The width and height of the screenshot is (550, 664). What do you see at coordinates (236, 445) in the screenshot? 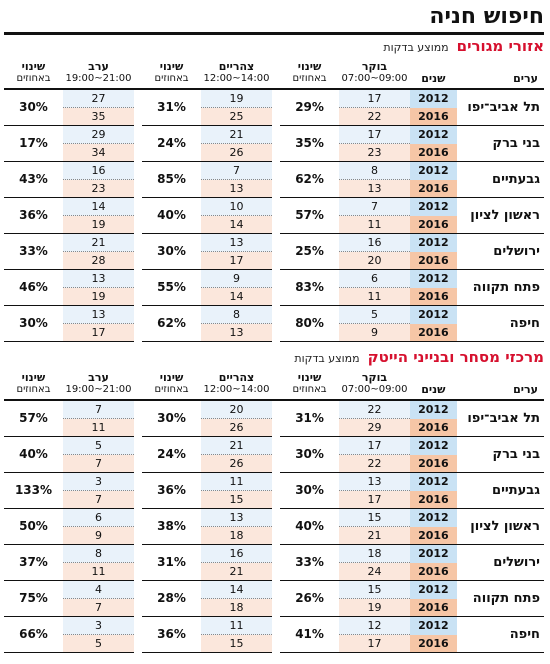
I see `noon-2012: 21` at bounding box center [236, 445].